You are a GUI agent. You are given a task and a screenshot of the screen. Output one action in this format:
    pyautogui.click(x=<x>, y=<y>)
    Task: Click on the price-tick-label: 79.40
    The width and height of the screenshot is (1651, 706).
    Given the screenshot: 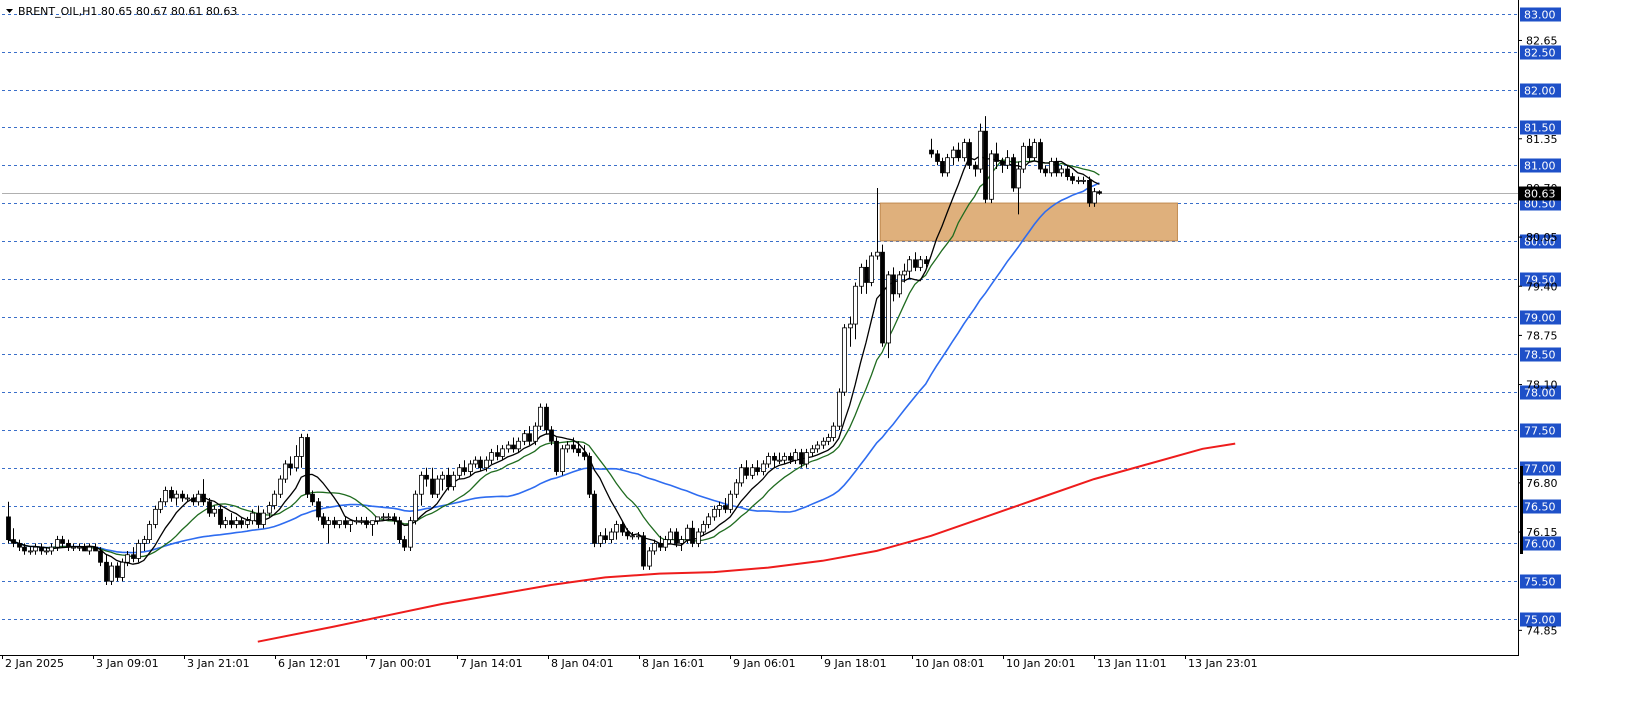 What is the action you would take?
    pyautogui.click(x=1542, y=286)
    